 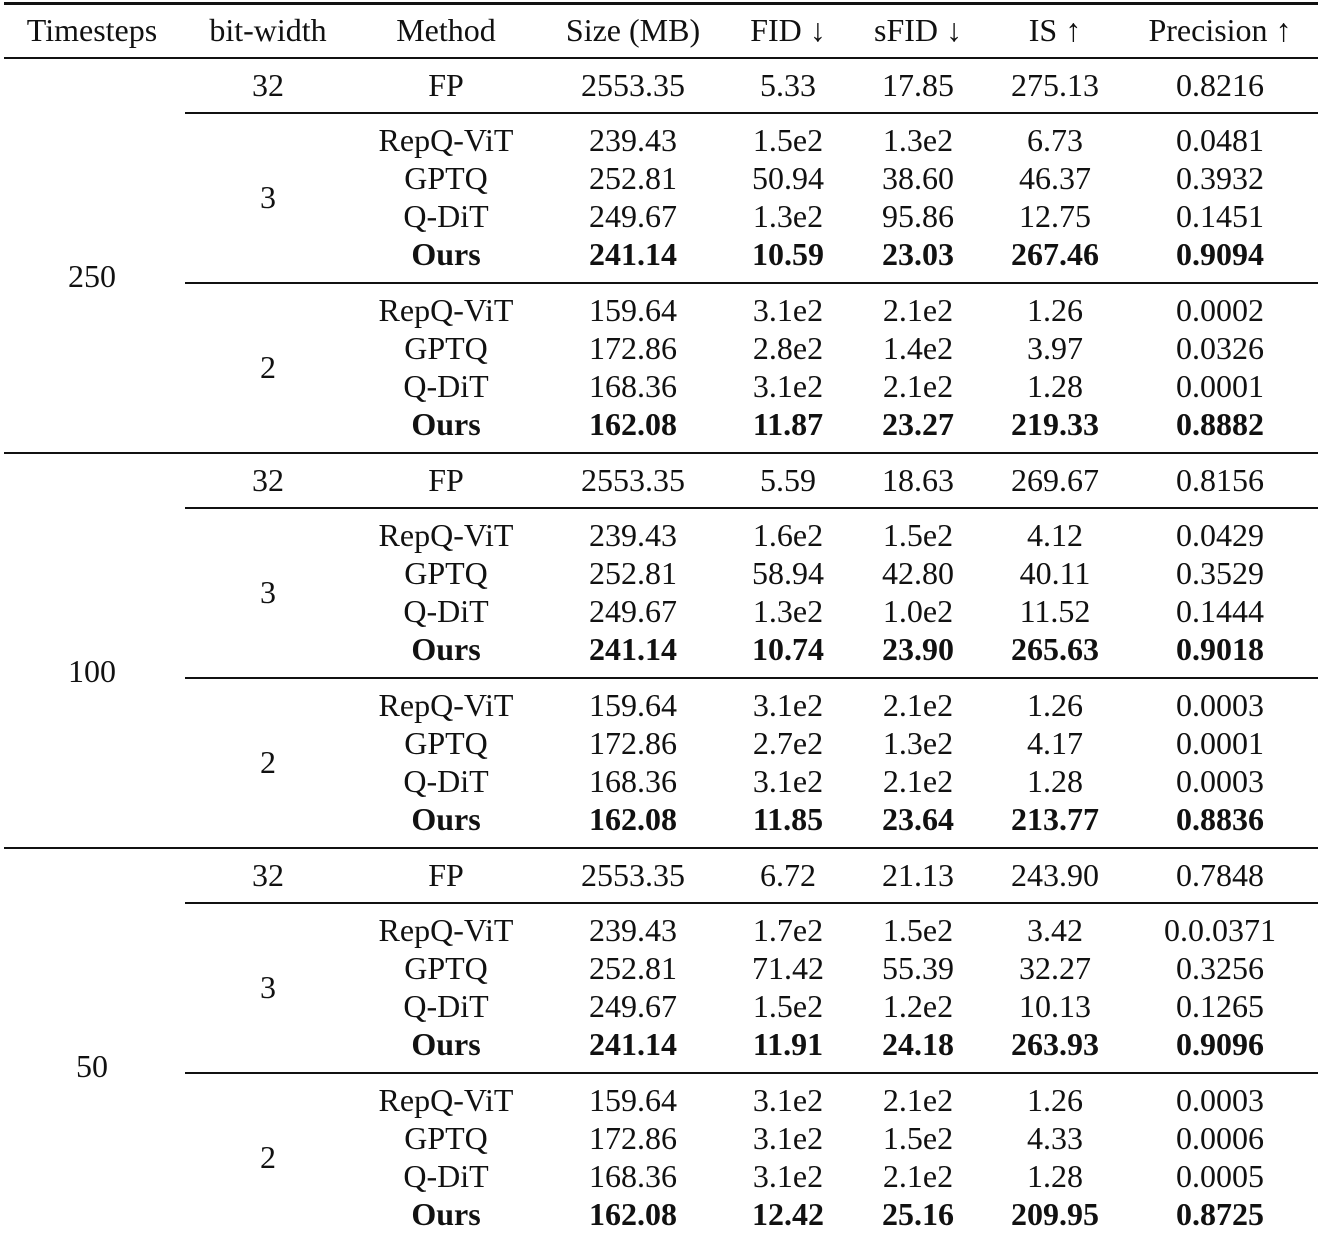 What do you see at coordinates (633, 875) in the screenshot?
I see `metric-value: 2553.35` at bounding box center [633, 875].